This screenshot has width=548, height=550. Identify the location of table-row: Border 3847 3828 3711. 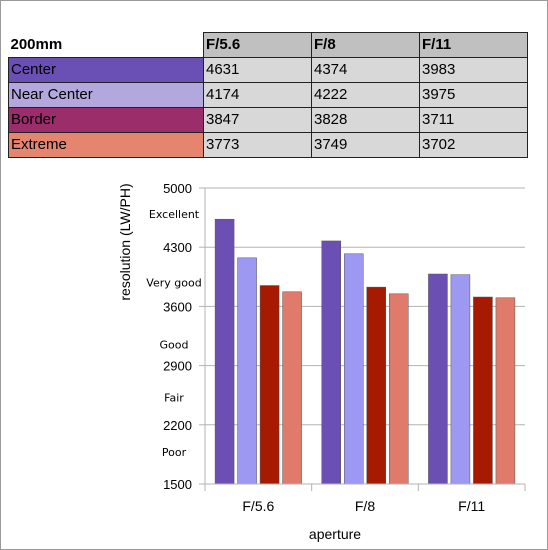
(268, 120).